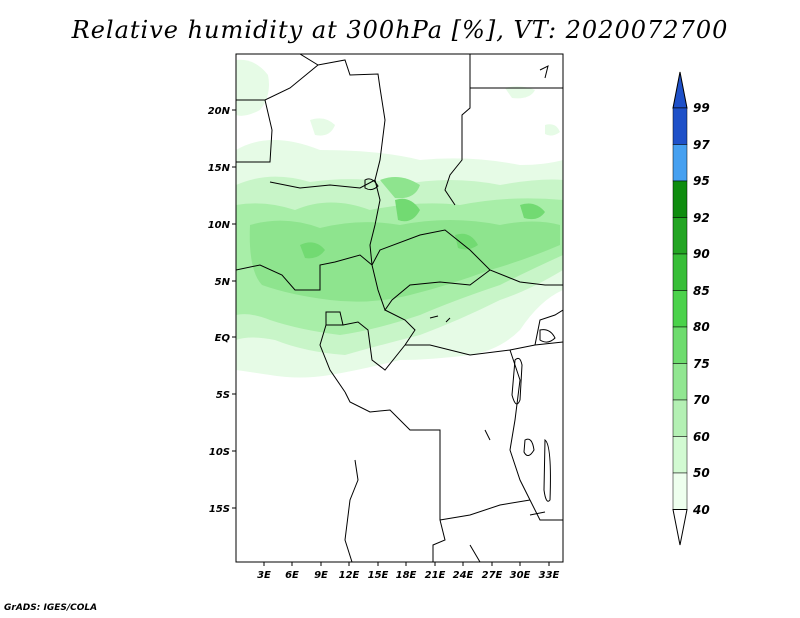 This screenshot has width=800, height=618. What do you see at coordinates (701, 309) in the screenshot?
I see `colorbar-labels: 99 97 95 92 90 85 80 75 70 60 50 40` at bounding box center [701, 309].